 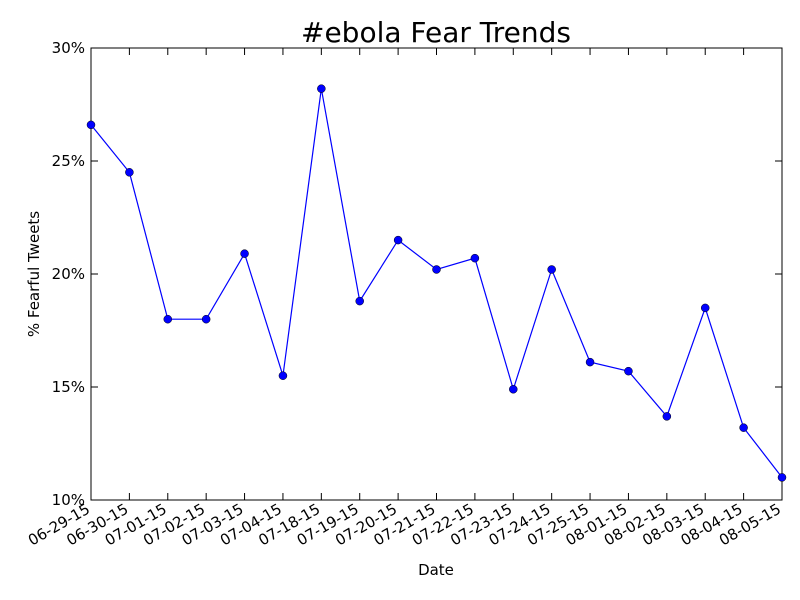 I want to click on y-tick-label: 20%, so click(x=68, y=274).